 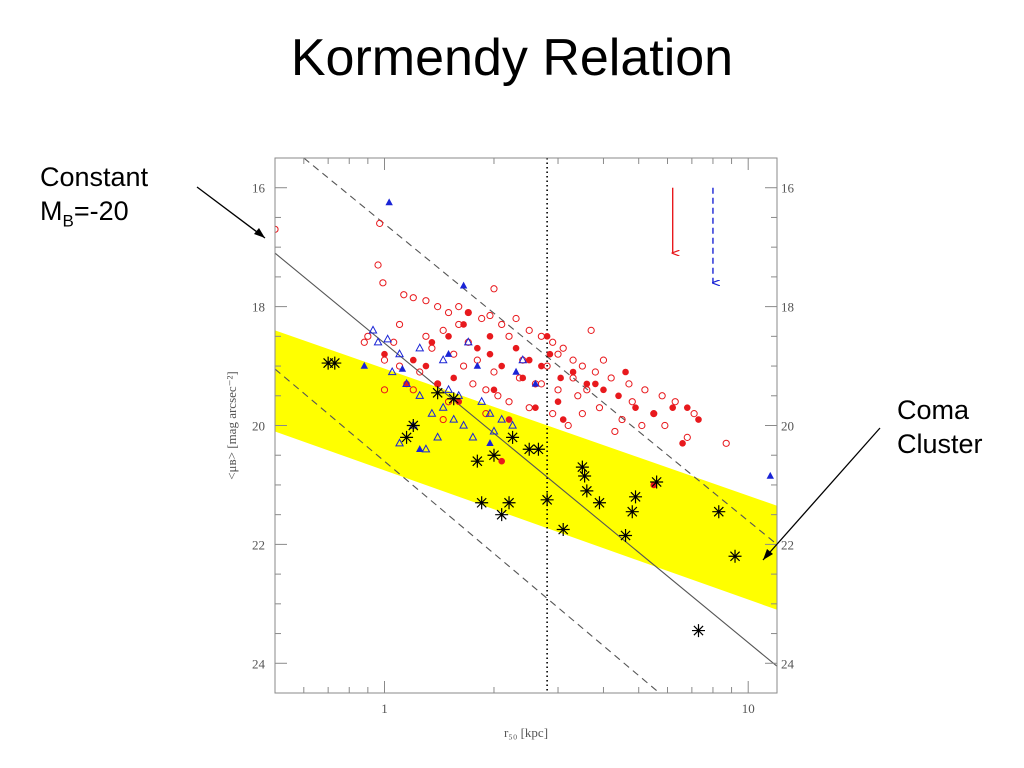 I want to click on mb-value: =-20, so click(x=101, y=211).